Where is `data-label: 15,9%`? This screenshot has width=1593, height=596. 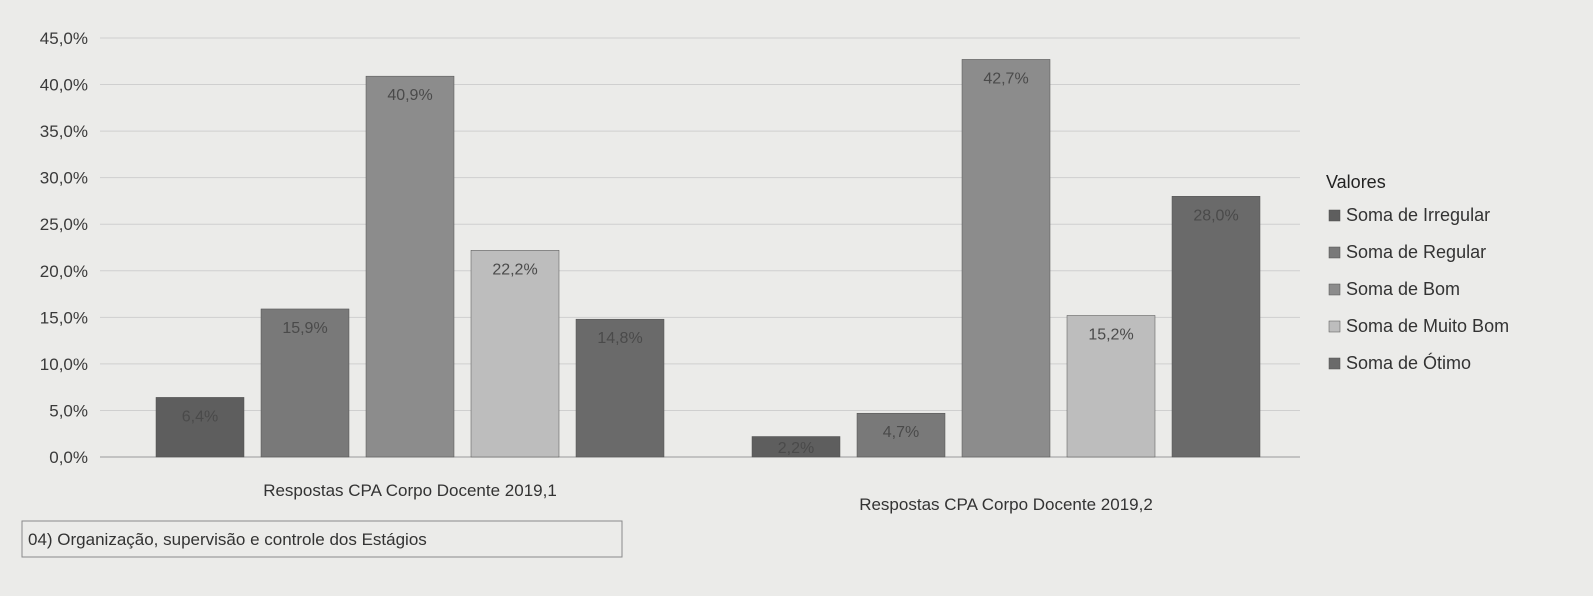 data-label: 15,9% is located at coordinates (304, 328).